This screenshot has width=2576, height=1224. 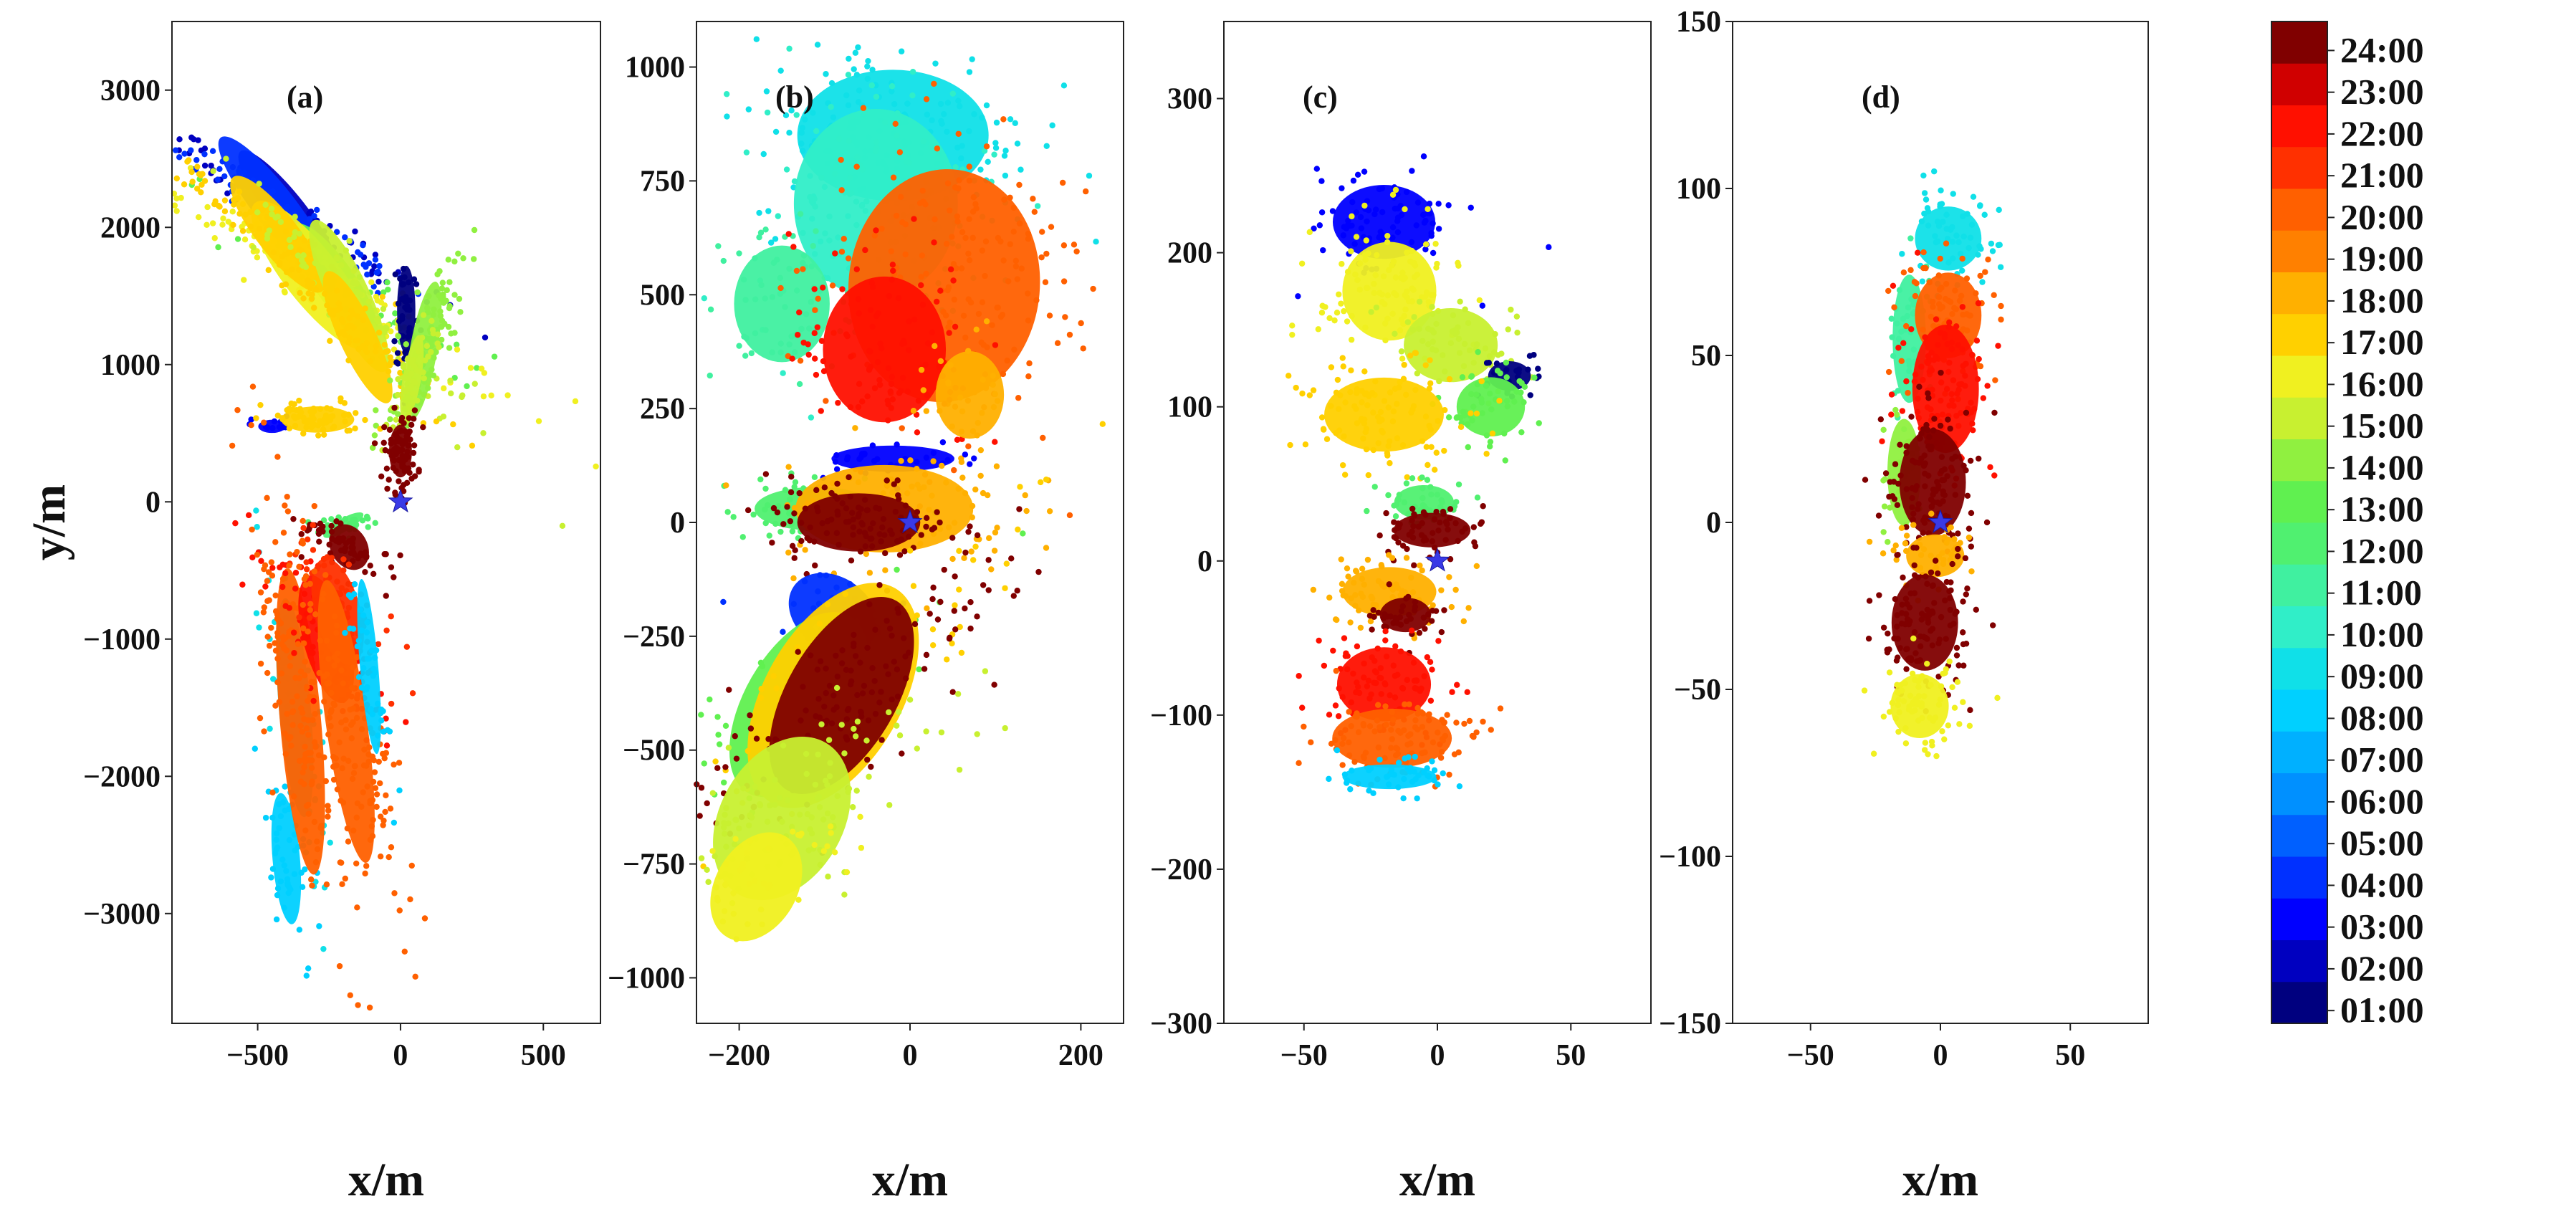 What do you see at coordinates (1713, 523) in the screenshot?
I see `y-tick-label: 0` at bounding box center [1713, 523].